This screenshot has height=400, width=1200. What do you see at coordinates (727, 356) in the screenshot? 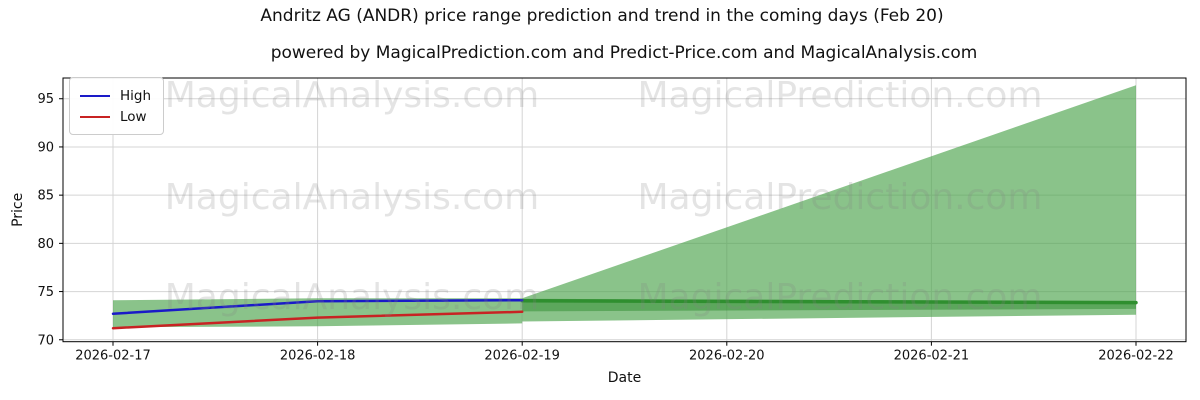
I see `x-tick-label: 2026-02-20` at bounding box center [727, 356].